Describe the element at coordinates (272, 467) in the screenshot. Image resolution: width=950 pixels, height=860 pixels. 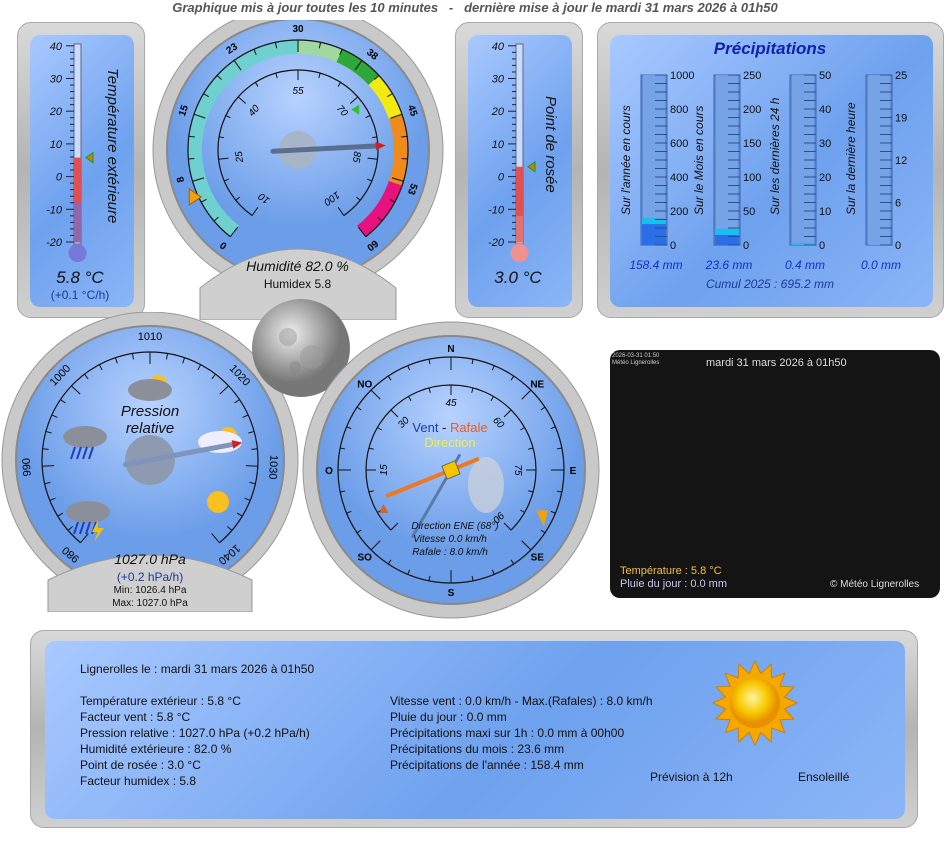
I see `pressure-tick-label: 1030` at that location.